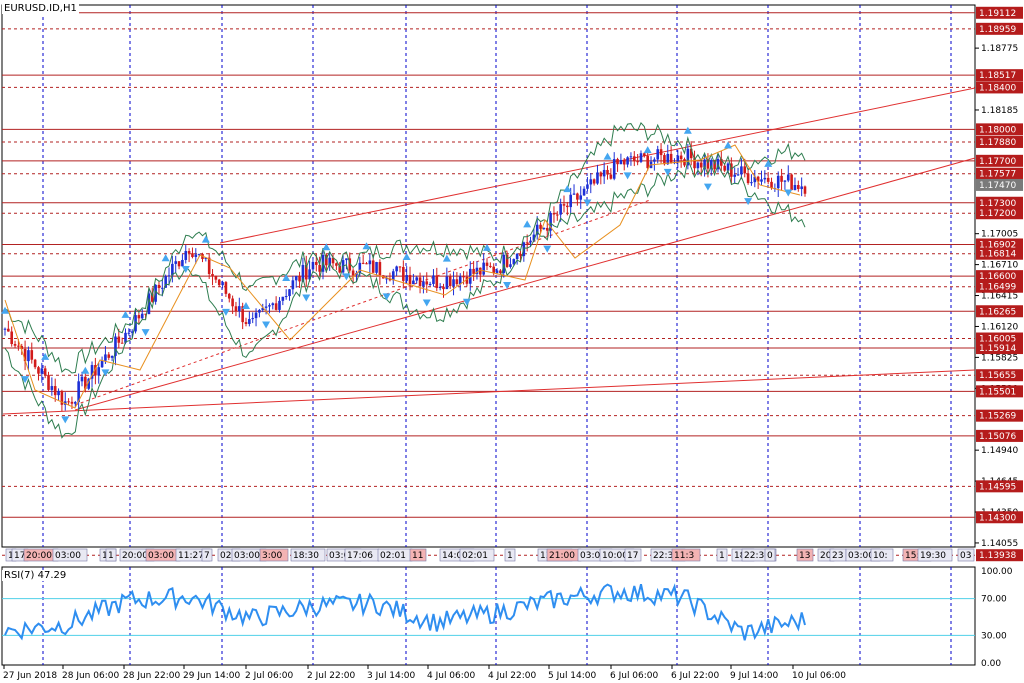 The image size is (1024, 683). I want to click on time-axis-label: 2 Jul 06:00, so click(269, 676).